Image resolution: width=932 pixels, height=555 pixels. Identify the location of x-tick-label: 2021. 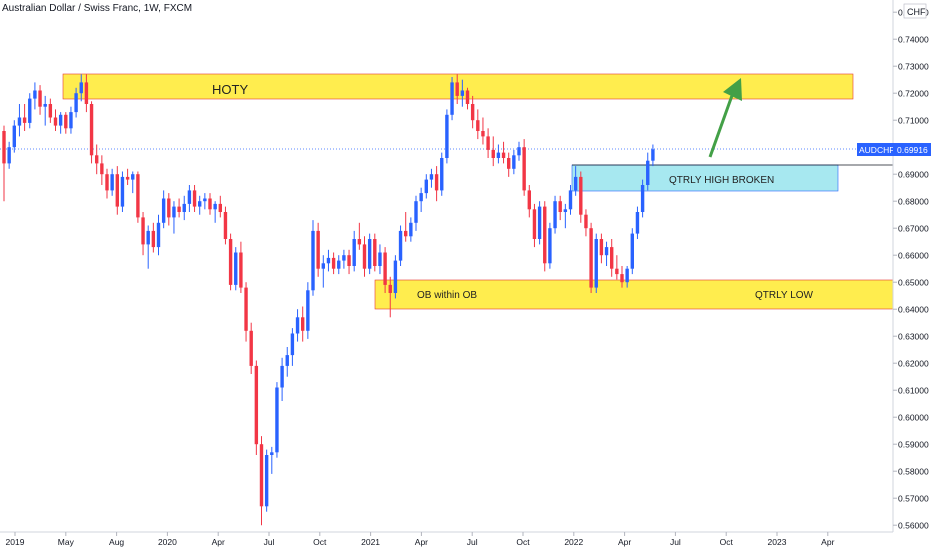
(370, 542).